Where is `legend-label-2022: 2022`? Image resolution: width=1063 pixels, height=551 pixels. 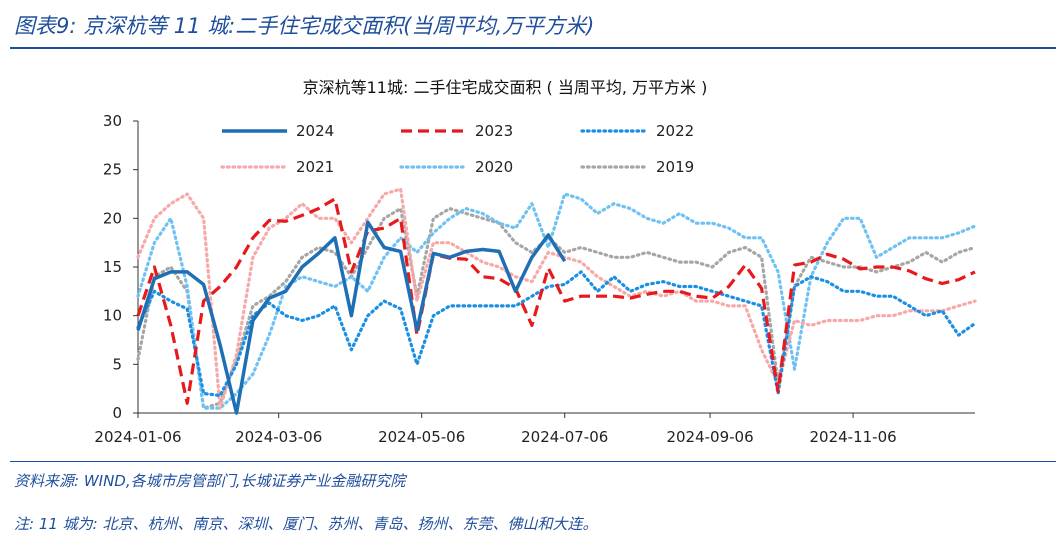
legend-label-2022: 2022 is located at coordinates (675, 131).